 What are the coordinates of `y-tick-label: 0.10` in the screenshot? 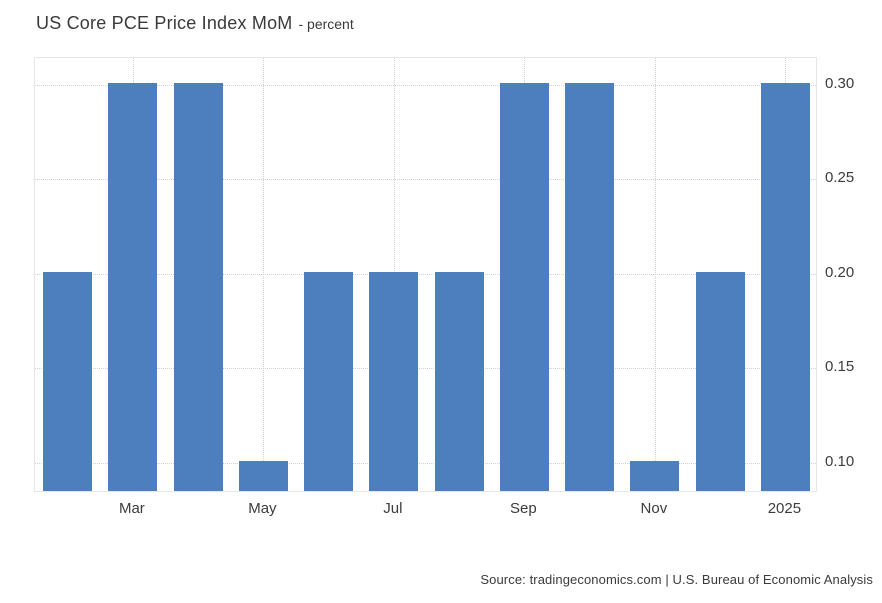 It's located at (840, 461).